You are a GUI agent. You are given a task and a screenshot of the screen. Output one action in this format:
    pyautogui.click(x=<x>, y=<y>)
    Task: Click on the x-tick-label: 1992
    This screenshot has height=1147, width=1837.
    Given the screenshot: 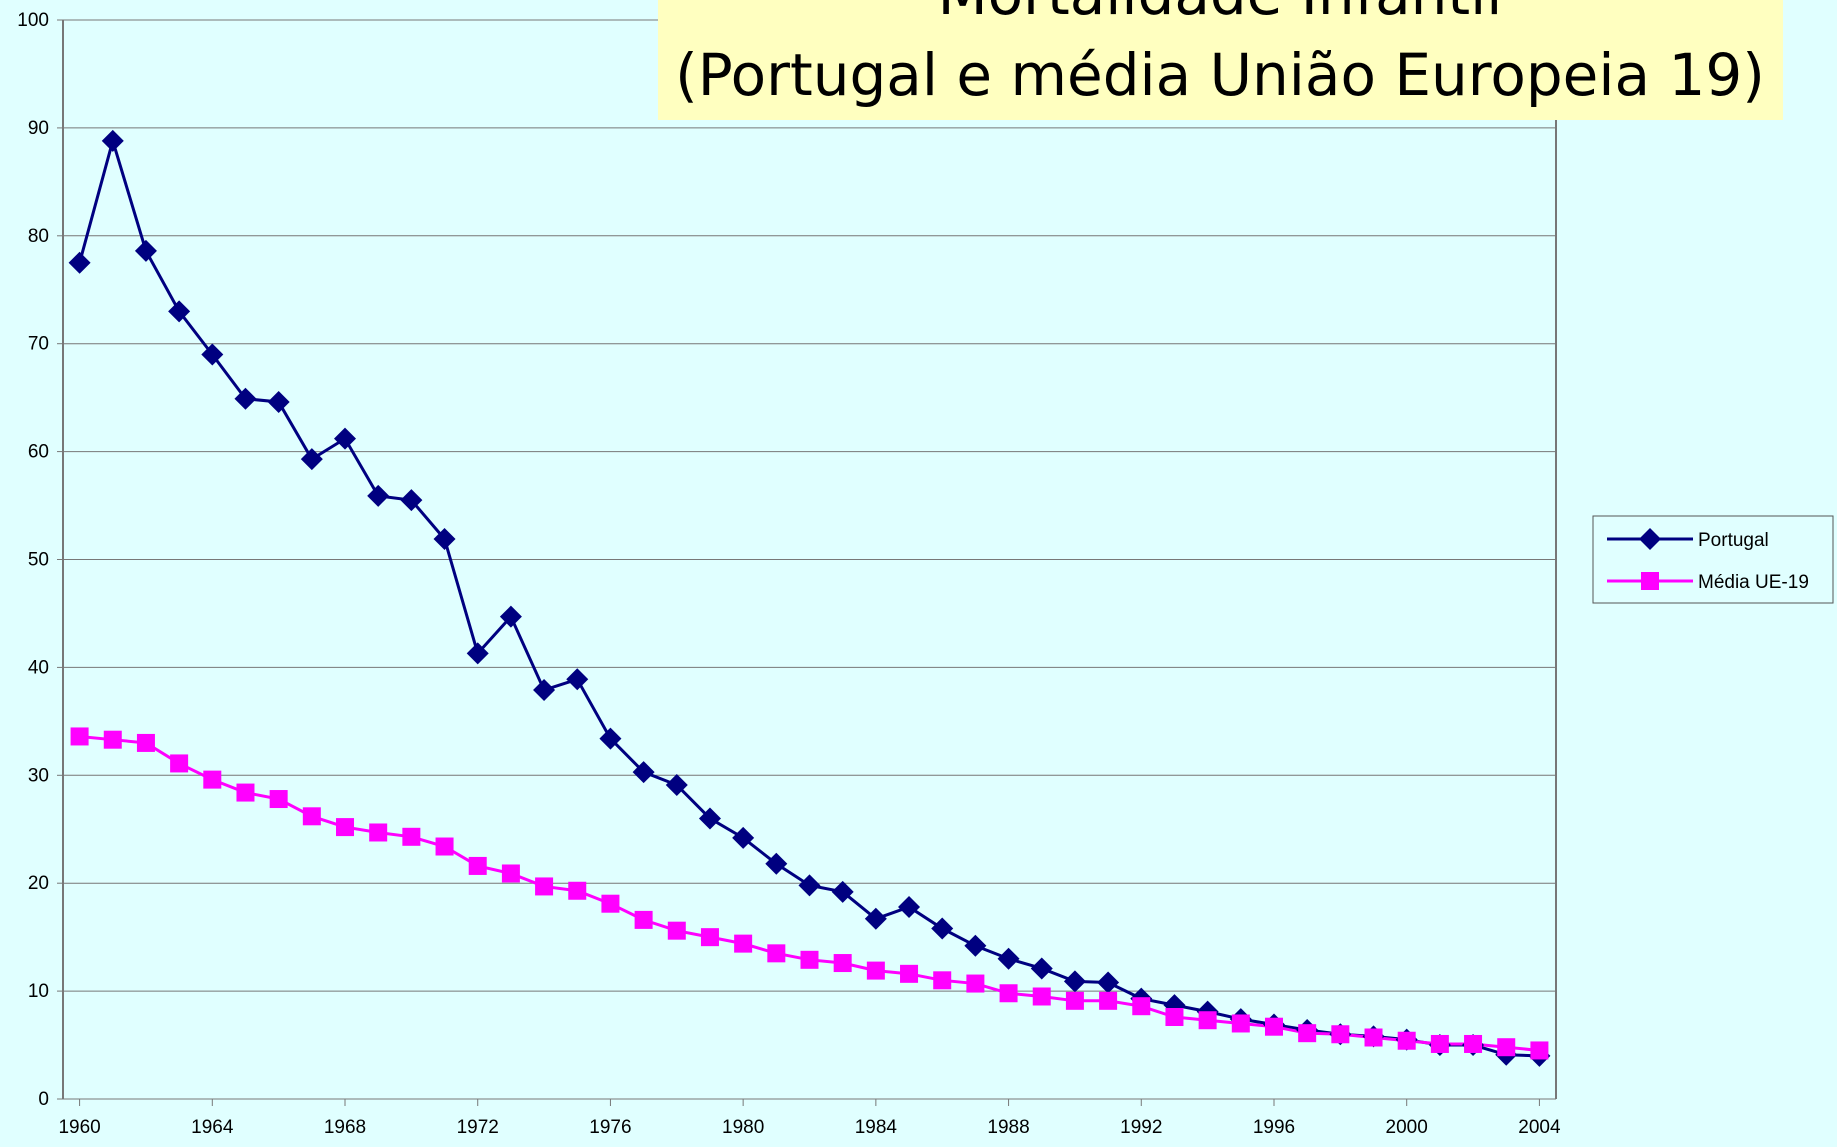 What is the action you would take?
    pyautogui.click(x=1141, y=1127)
    